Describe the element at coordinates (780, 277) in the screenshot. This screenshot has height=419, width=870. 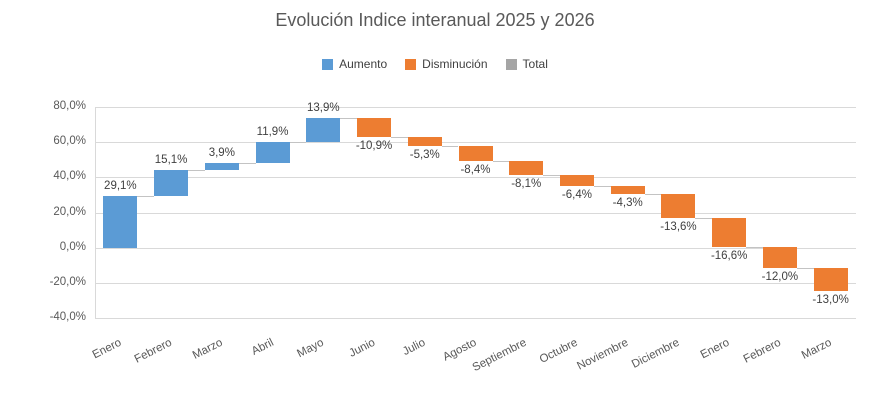
I see `data-label: -12,0%` at that location.